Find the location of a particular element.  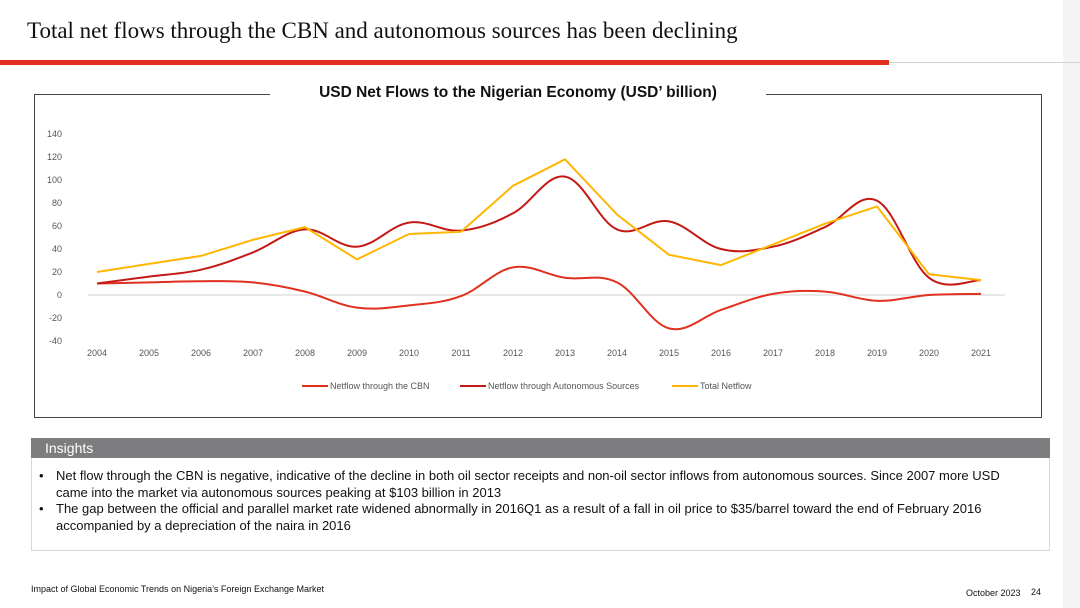

legend-label: Total Netflow is located at coordinates (726, 386).